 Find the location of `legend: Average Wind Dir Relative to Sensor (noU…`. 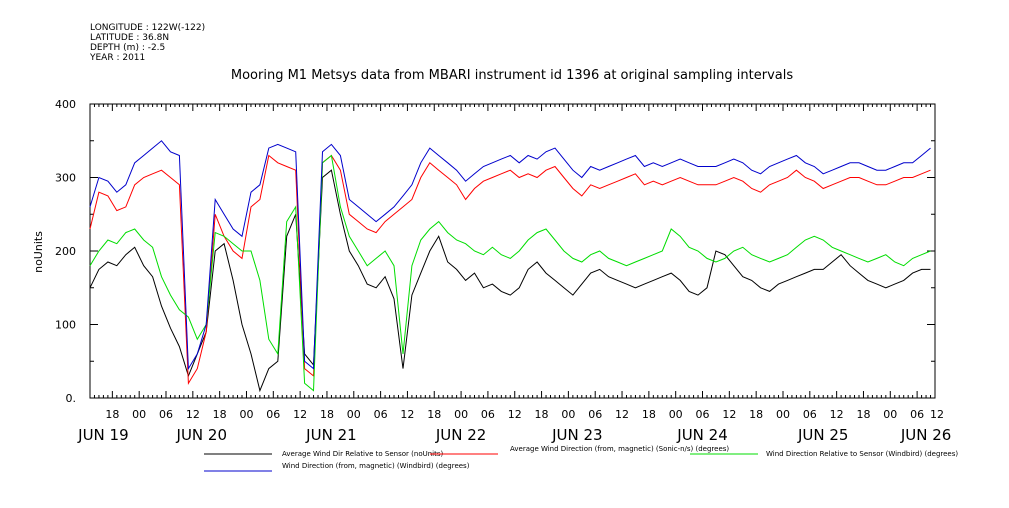

legend: Average Wind Dir Relative to Sensor (noU… is located at coordinates (581, 458).